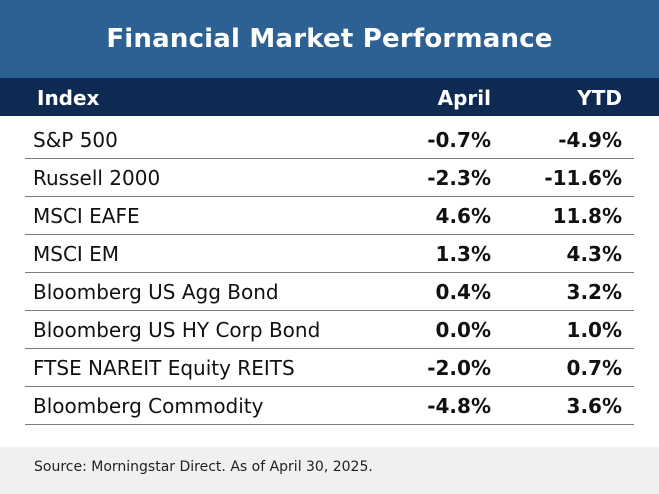 The width and height of the screenshot is (659, 494). Describe the element at coordinates (329, 216) in the screenshot. I see `table-row: MSCI EAFE 4.6% 11.8%` at that location.